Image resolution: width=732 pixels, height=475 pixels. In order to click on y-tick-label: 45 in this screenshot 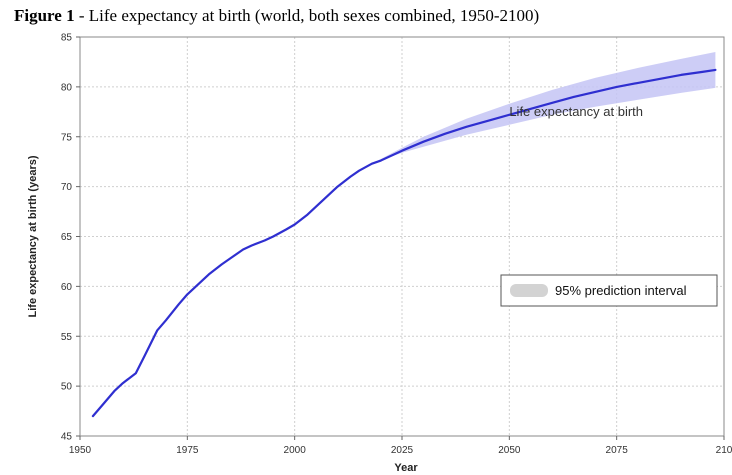, I will do `click(67, 437)`.